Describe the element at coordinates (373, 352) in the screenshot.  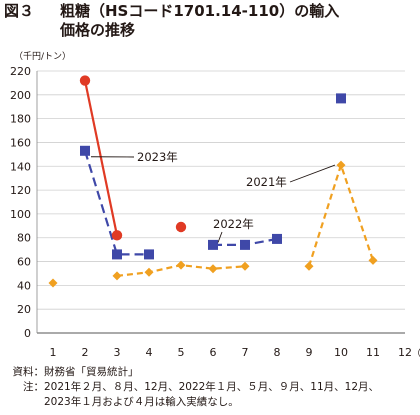
I see `x-tick-label: 11` at that location.